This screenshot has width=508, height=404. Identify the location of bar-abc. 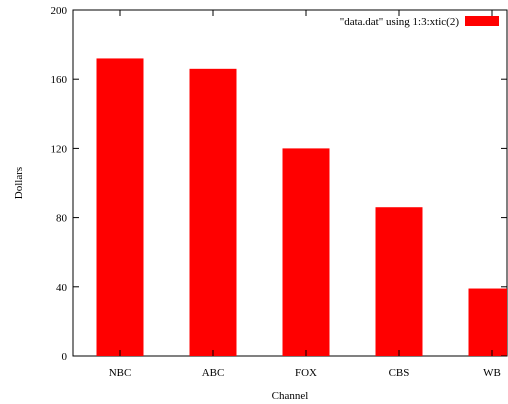
(213, 212).